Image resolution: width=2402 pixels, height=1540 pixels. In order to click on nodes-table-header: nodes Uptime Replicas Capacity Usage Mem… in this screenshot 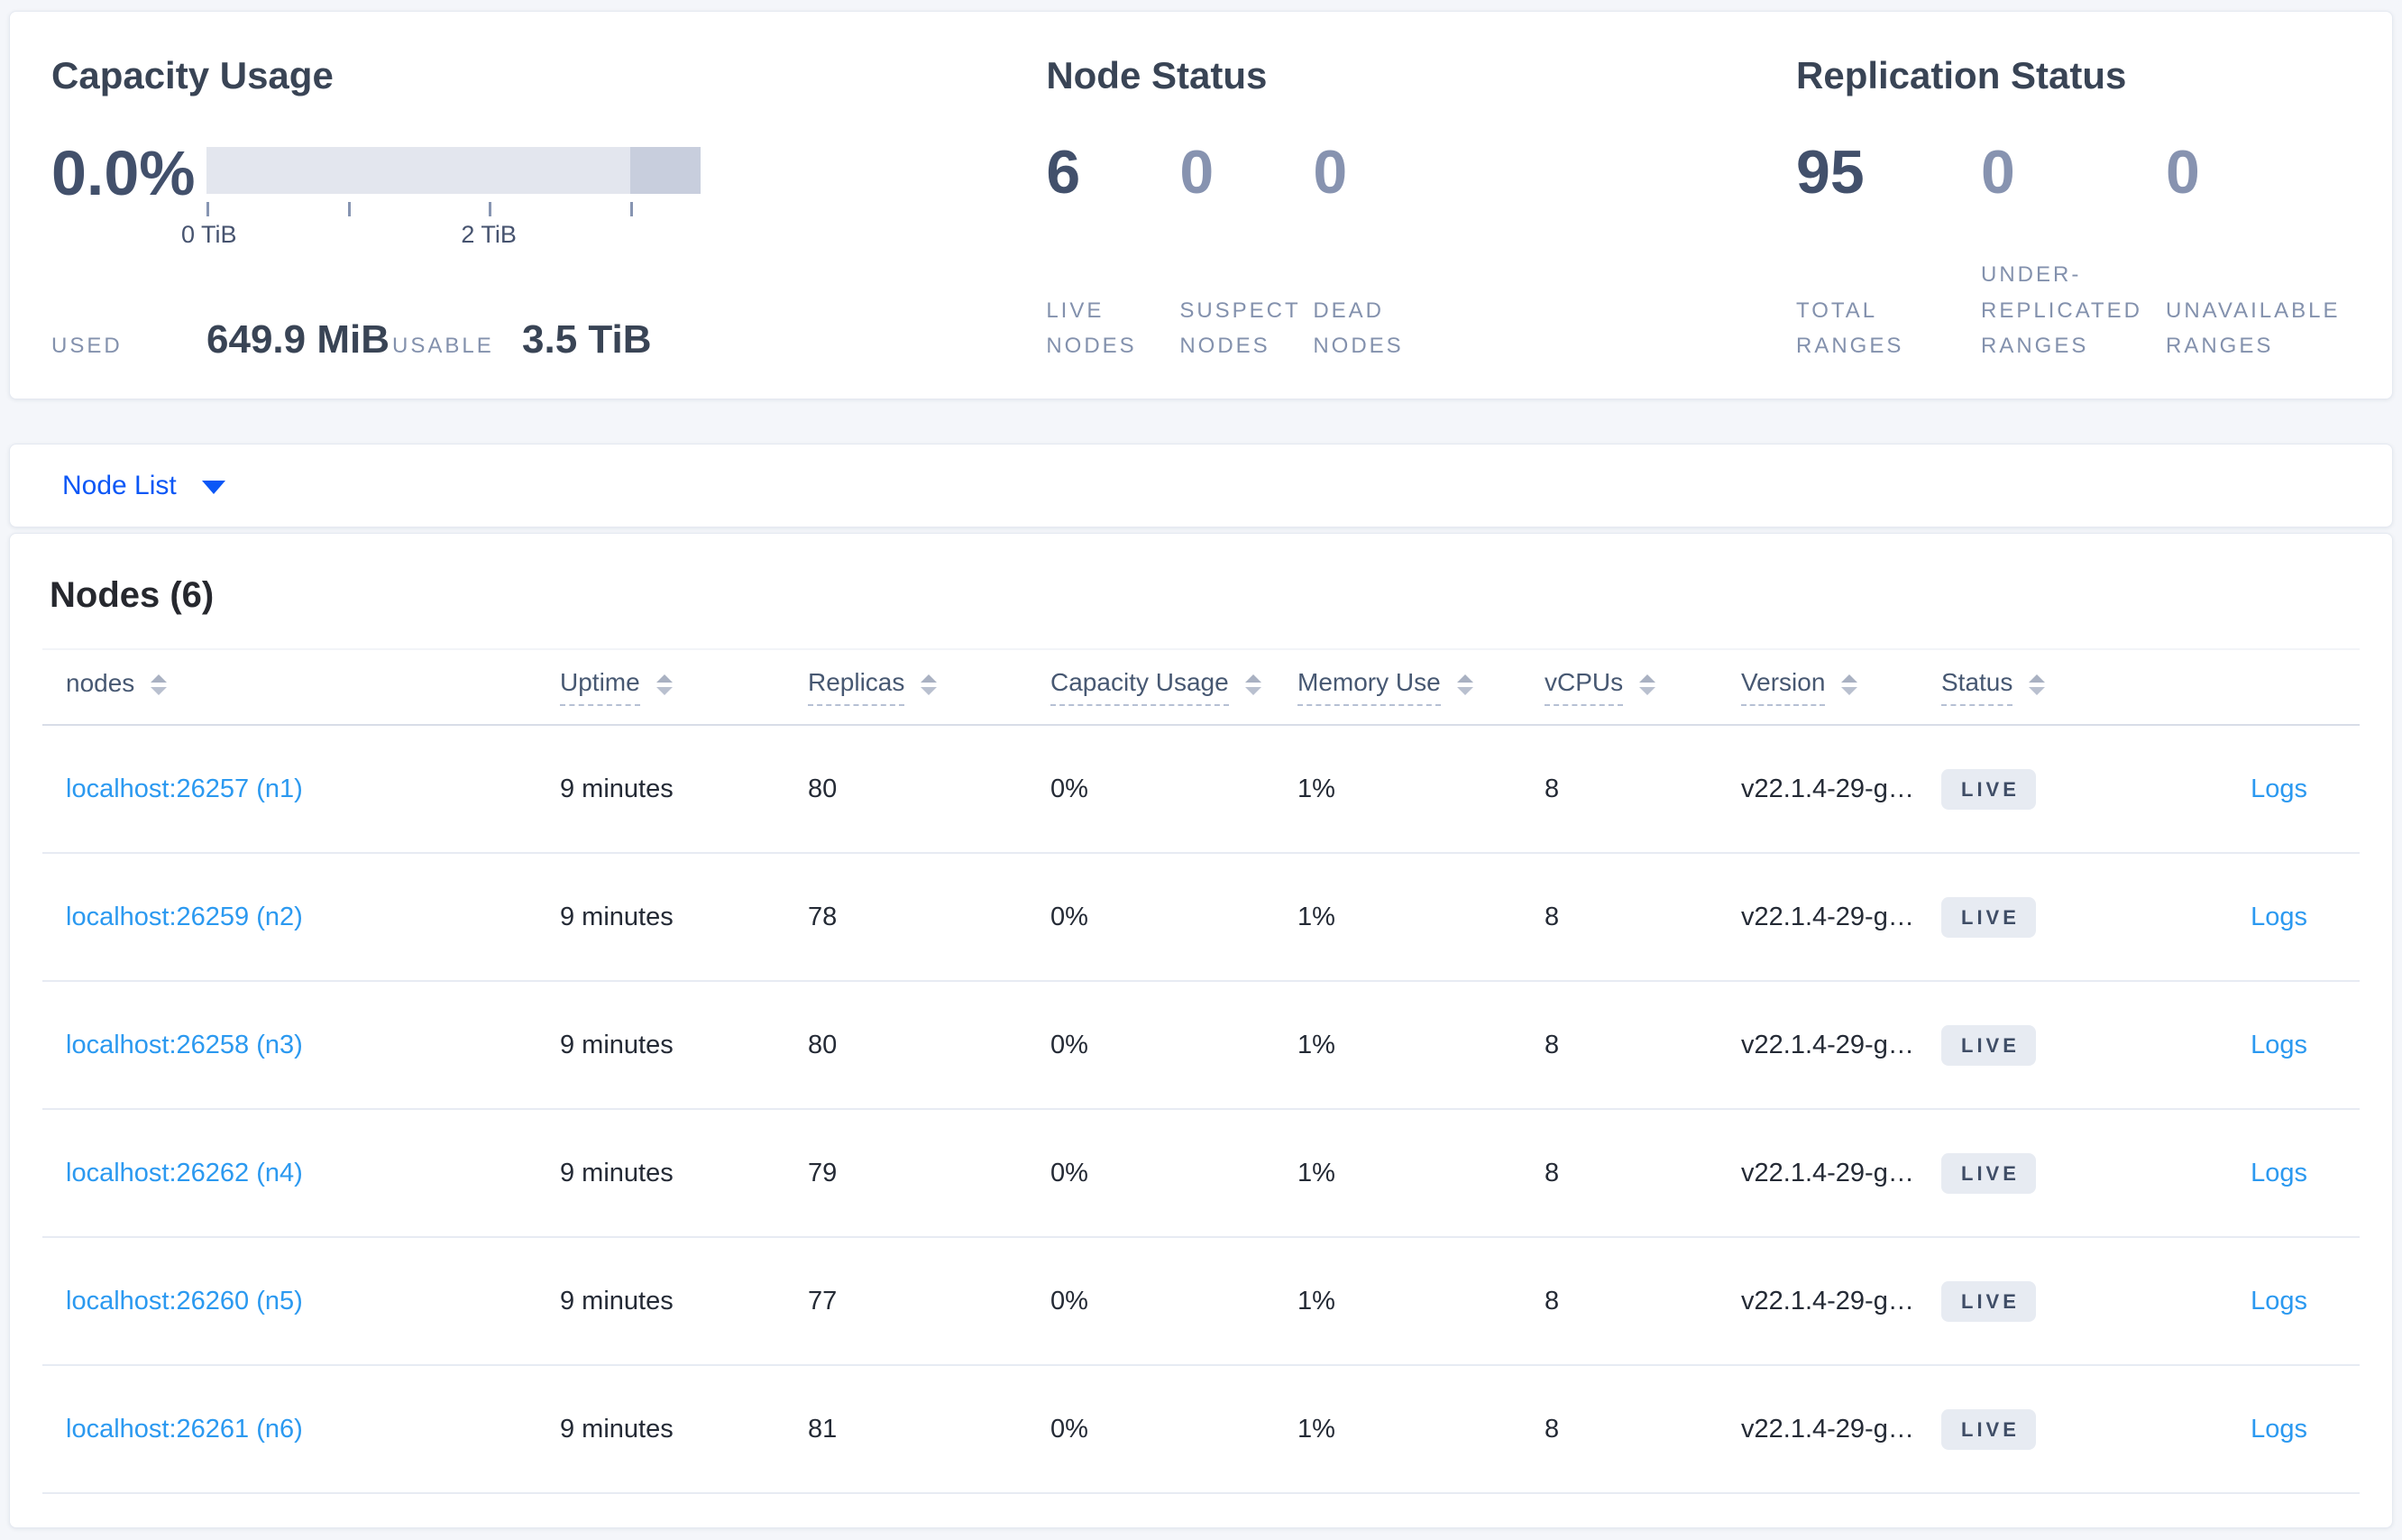, I will do `click(1201, 687)`.